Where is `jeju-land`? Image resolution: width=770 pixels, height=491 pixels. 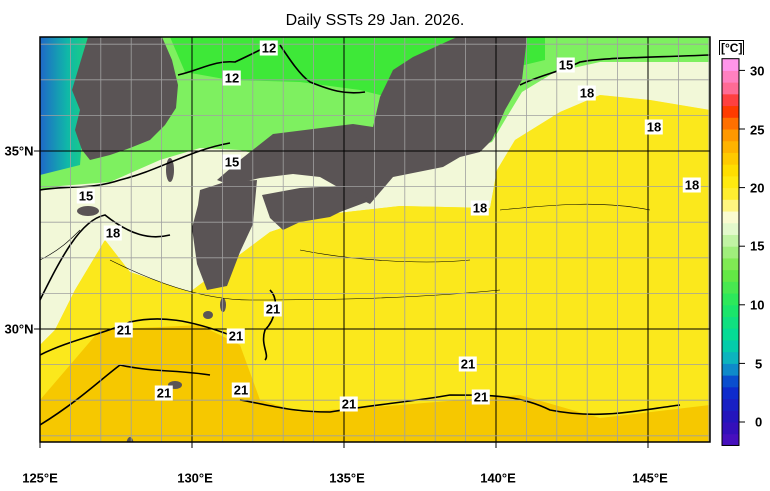
jeju-land is located at coordinates (88, 211).